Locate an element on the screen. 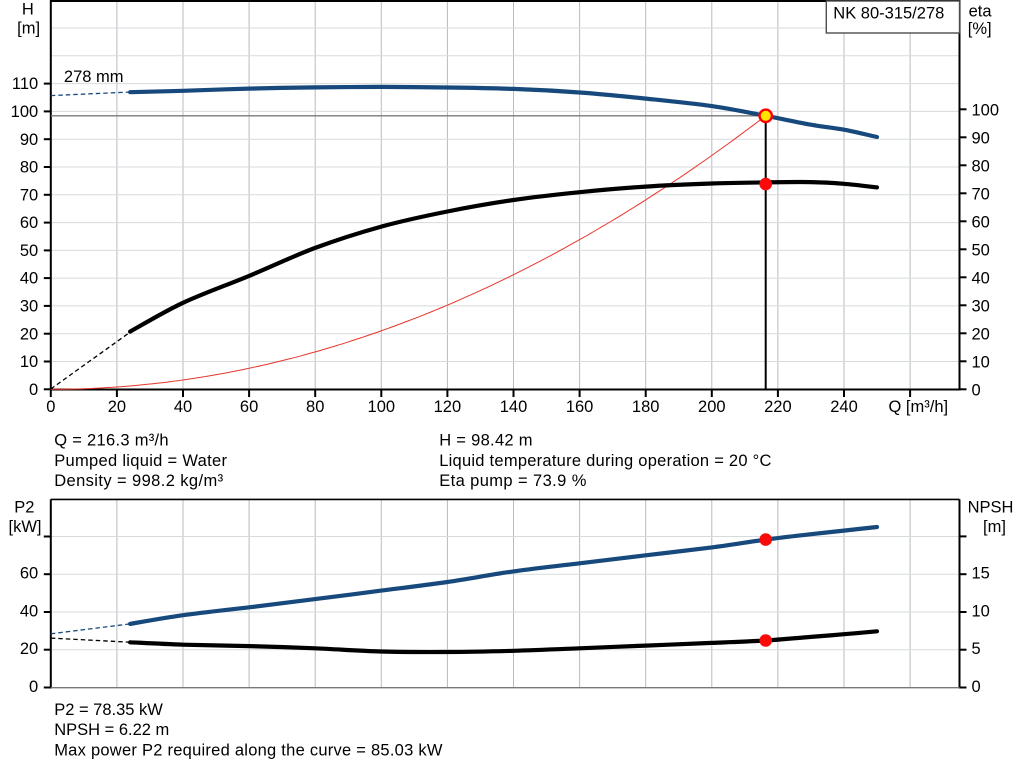  svg-text: eta is located at coordinates (981, 12).